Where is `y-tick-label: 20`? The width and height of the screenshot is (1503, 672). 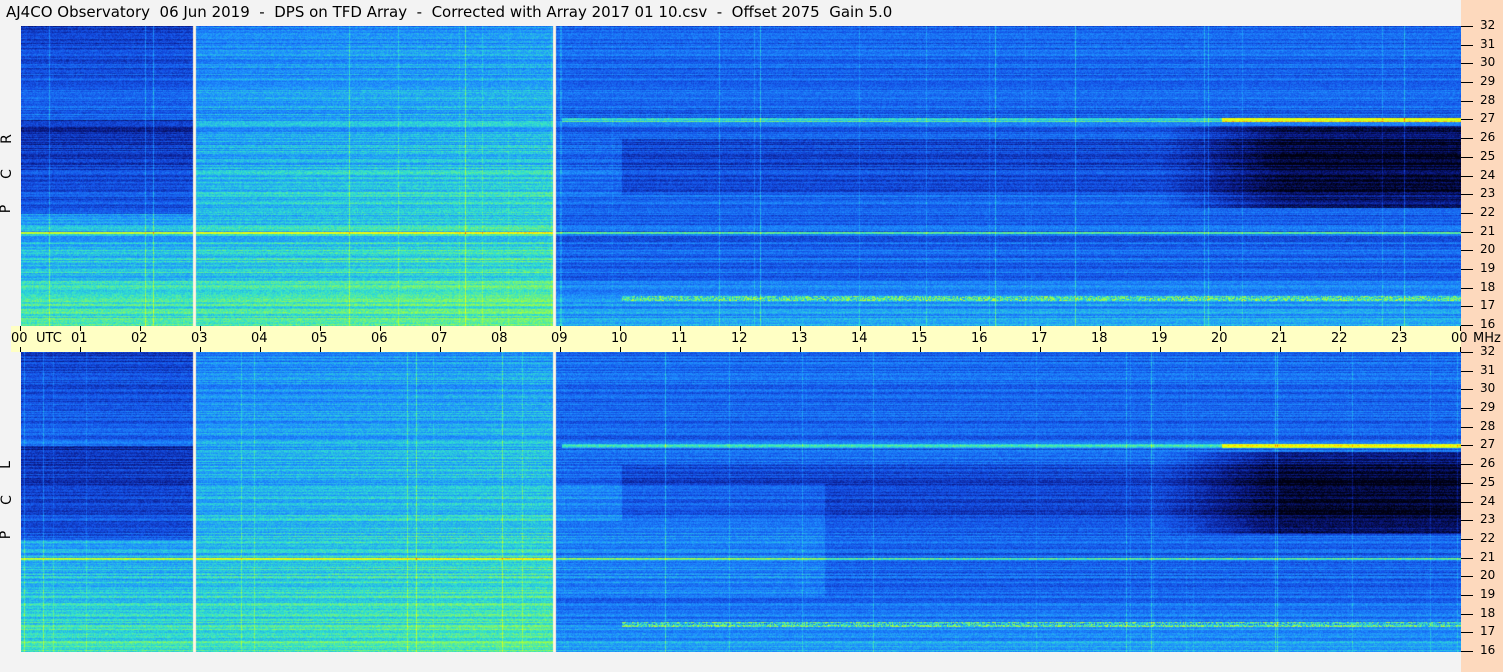
y-tick-label: 20 is located at coordinates (1488, 575).